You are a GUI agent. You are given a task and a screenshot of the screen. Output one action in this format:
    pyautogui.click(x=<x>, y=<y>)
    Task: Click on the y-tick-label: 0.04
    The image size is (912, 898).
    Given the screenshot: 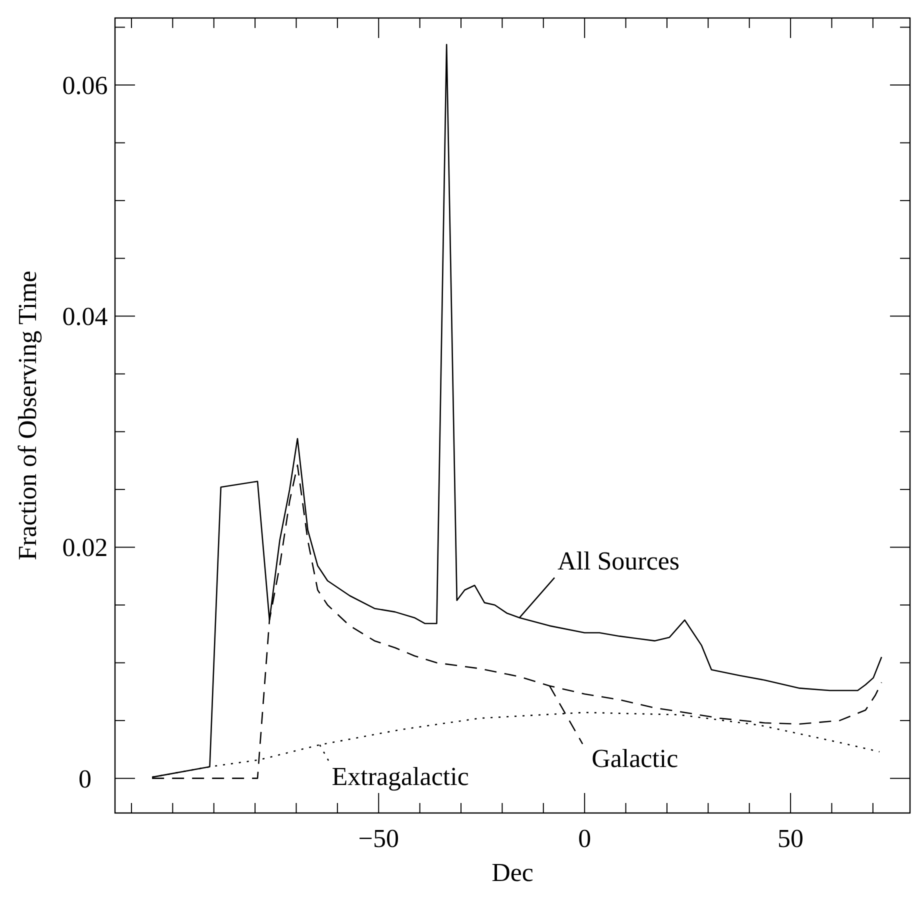 What is the action you would take?
    pyautogui.click(x=85, y=317)
    